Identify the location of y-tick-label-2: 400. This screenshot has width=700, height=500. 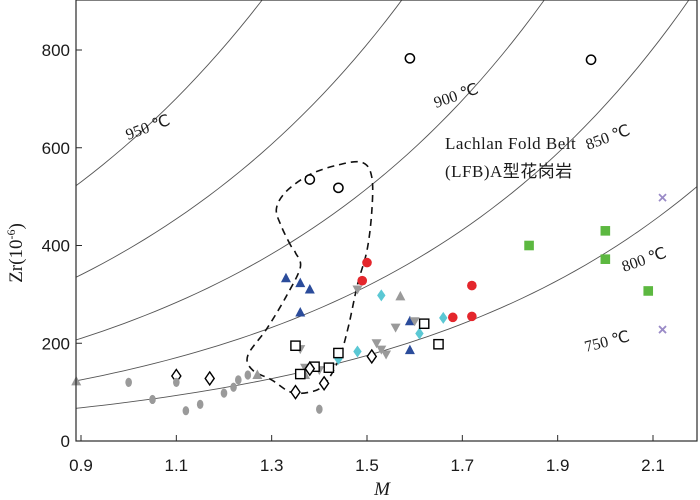
(56, 246).